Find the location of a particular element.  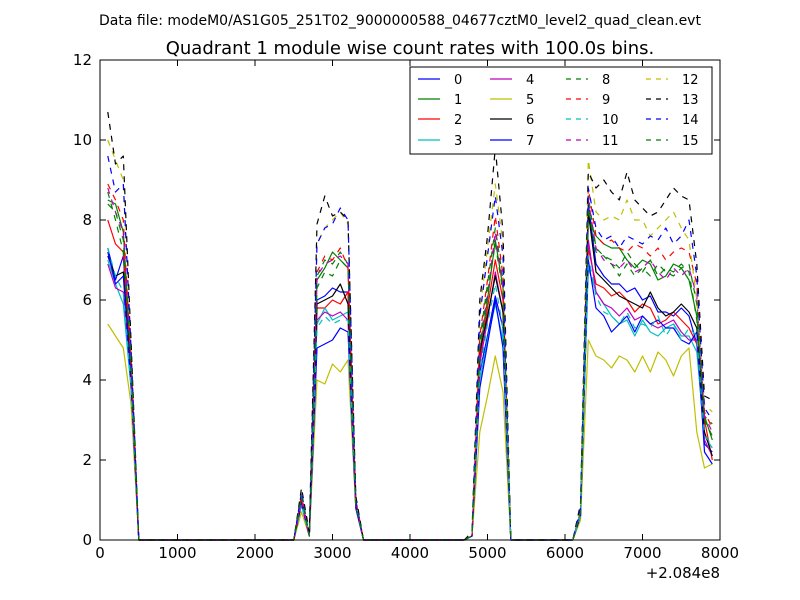

legend-label-13: 13 is located at coordinates (690, 100).